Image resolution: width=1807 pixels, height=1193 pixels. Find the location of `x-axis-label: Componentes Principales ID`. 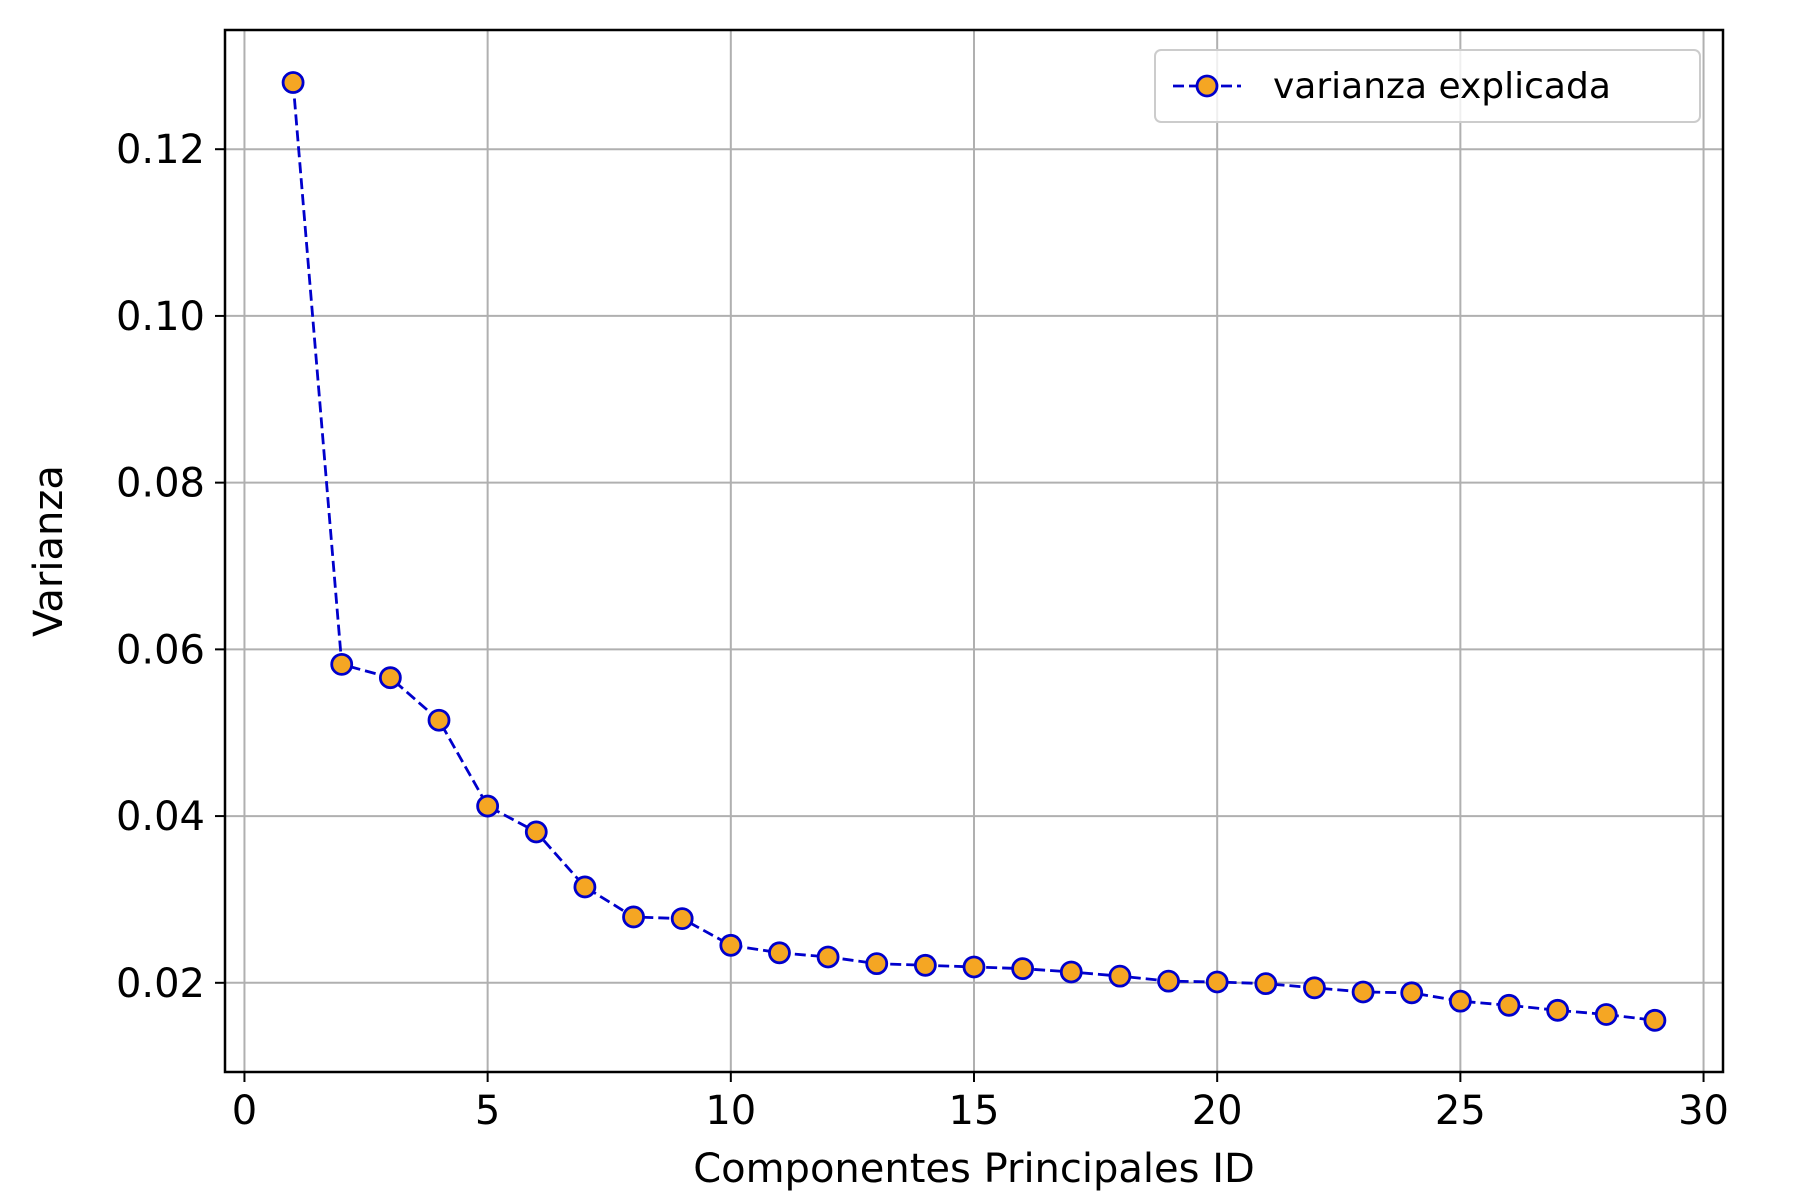

x-axis-label: Componentes Principales ID is located at coordinates (974, 1169).